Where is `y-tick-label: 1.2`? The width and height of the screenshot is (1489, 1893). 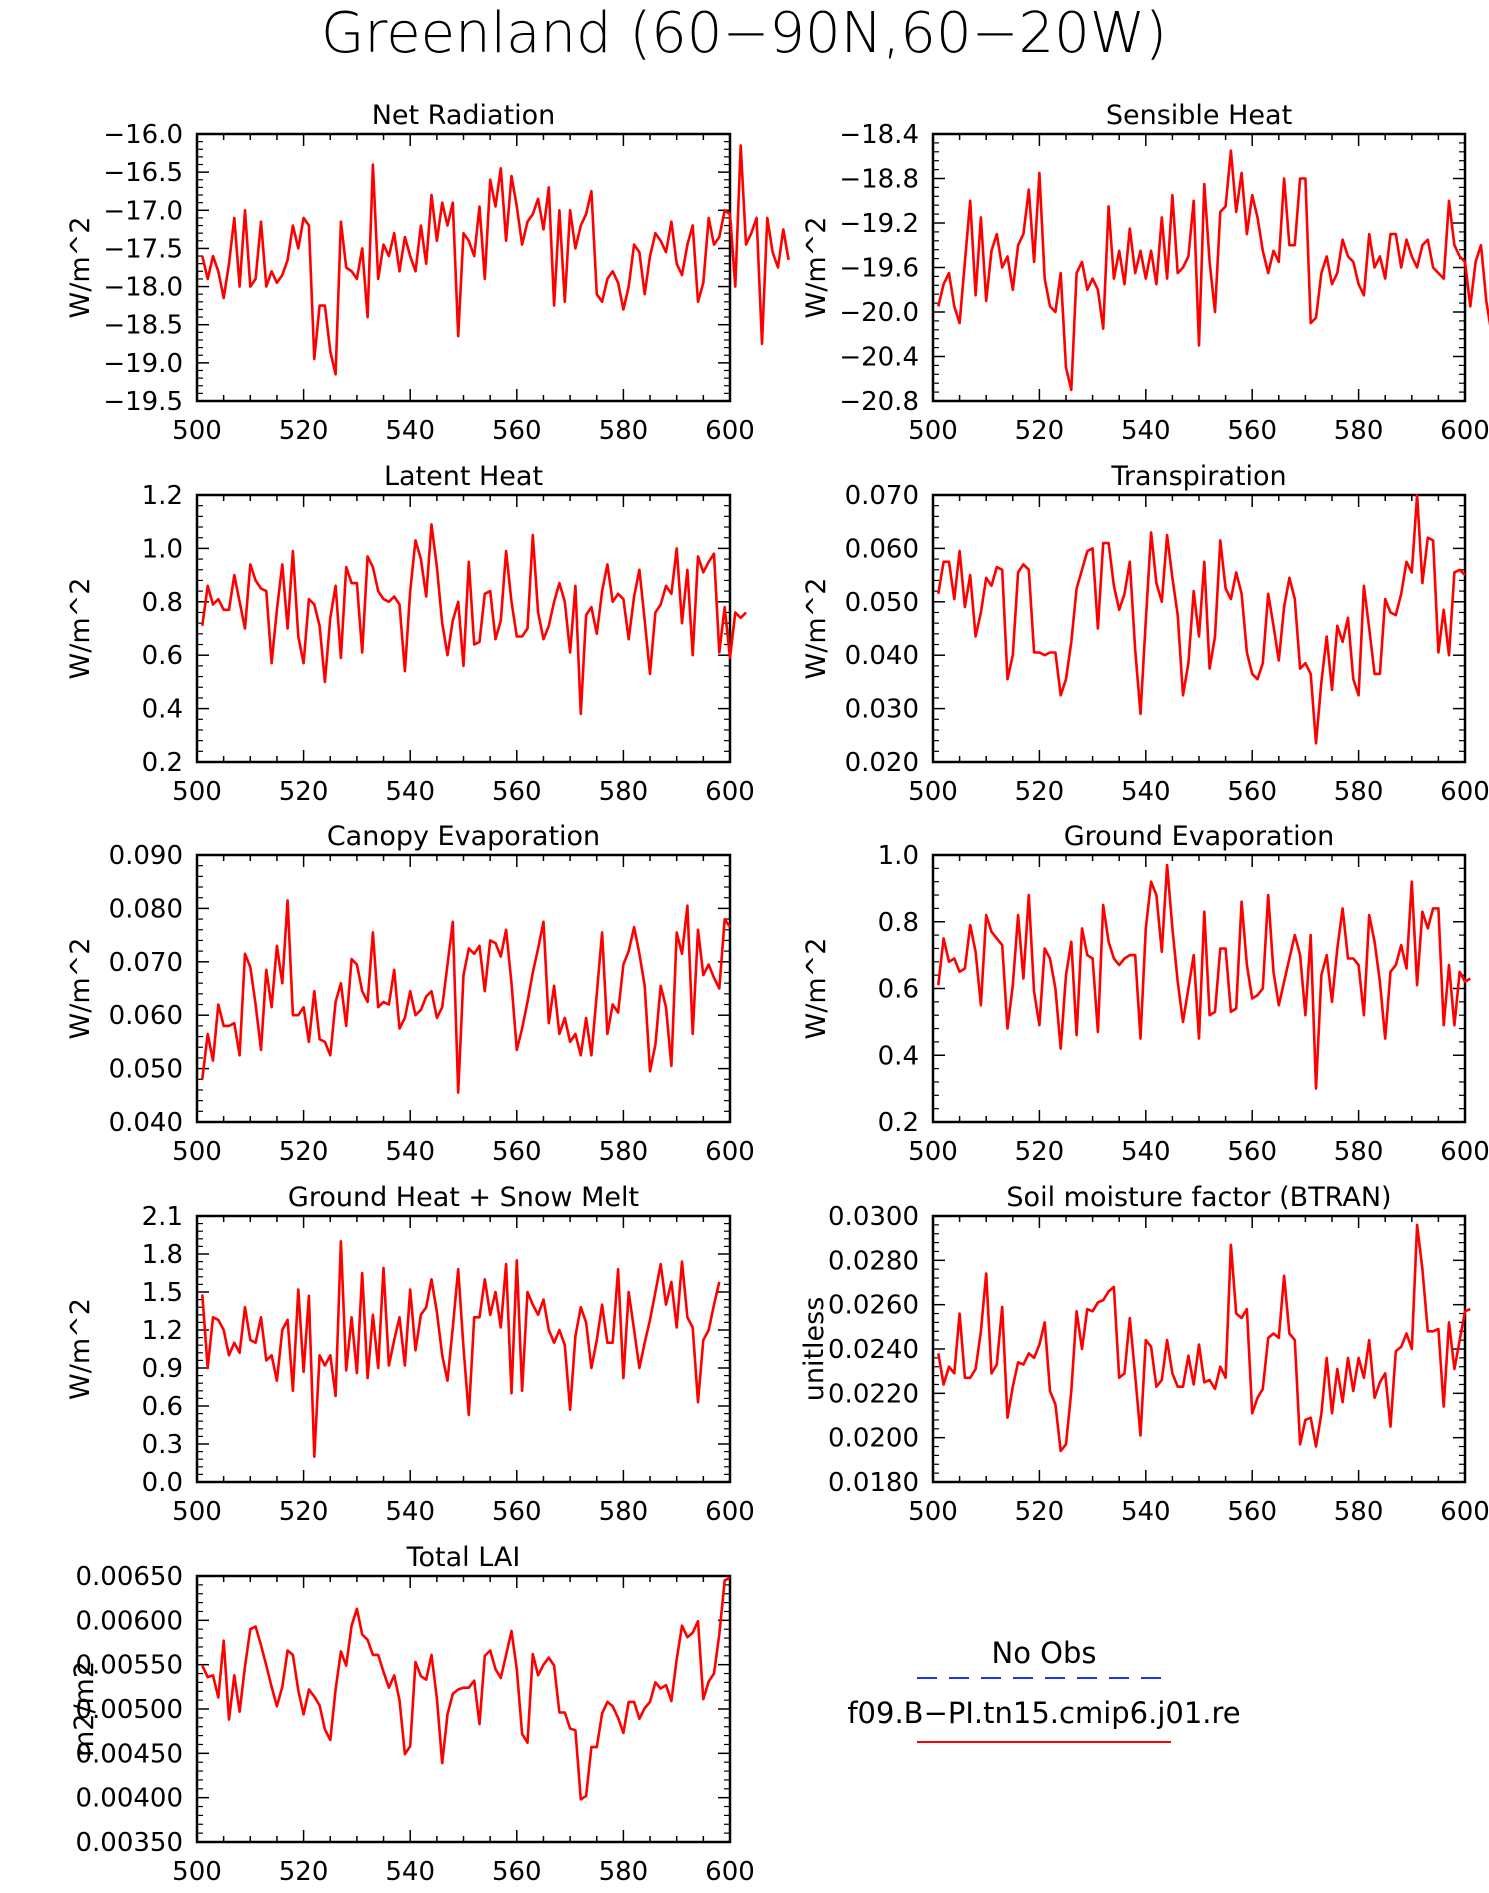
y-tick-label: 1.2 is located at coordinates (162, 1331).